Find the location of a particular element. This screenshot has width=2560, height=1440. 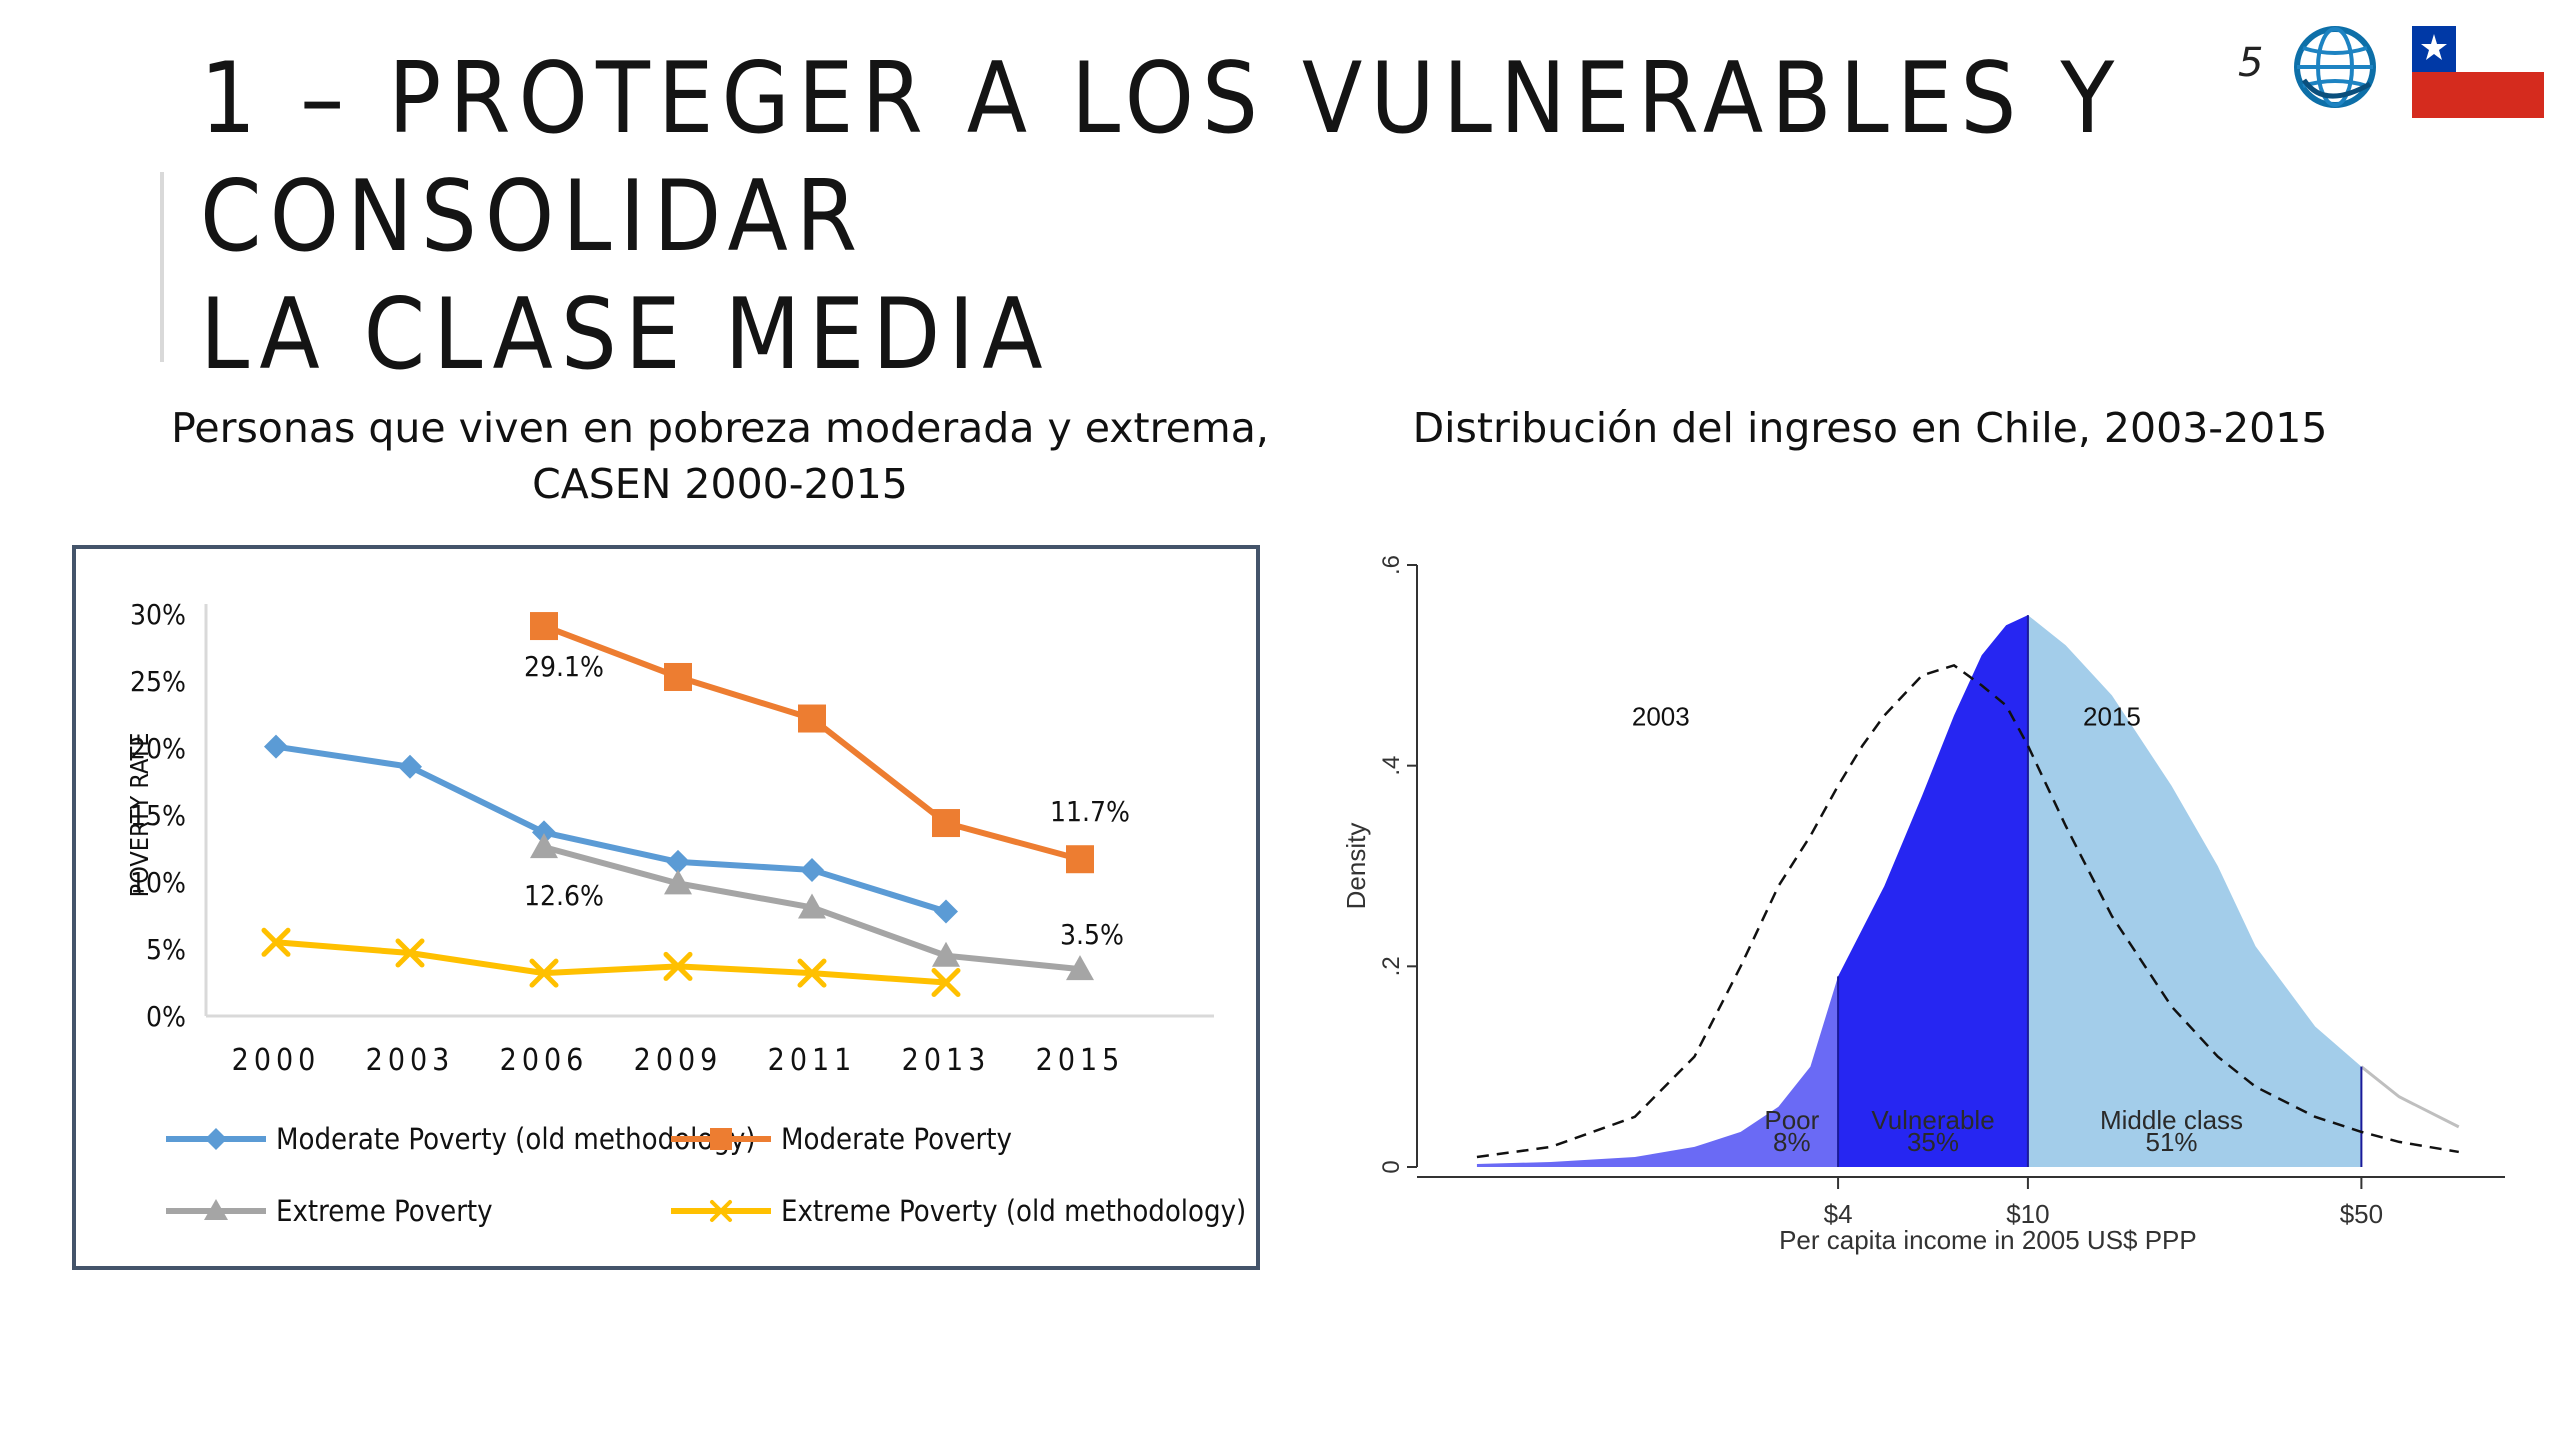

region-share-poor: 8% is located at coordinates (1792, 1142).